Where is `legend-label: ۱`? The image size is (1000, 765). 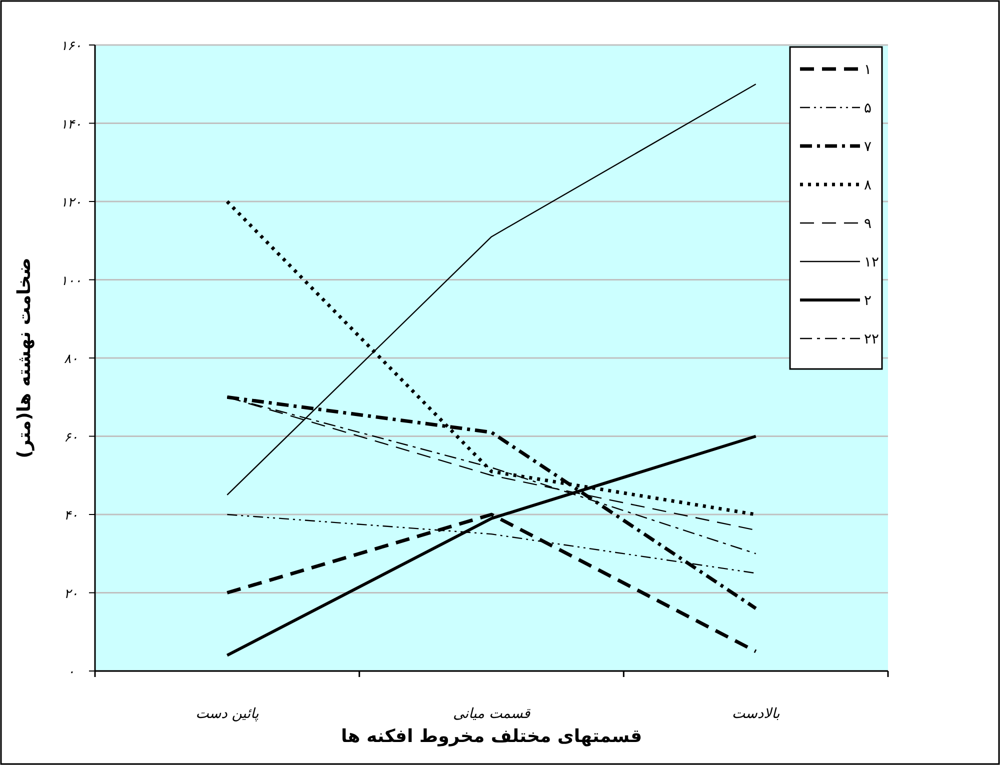
legend-label: ۱ is located at coordinates (868, 70).